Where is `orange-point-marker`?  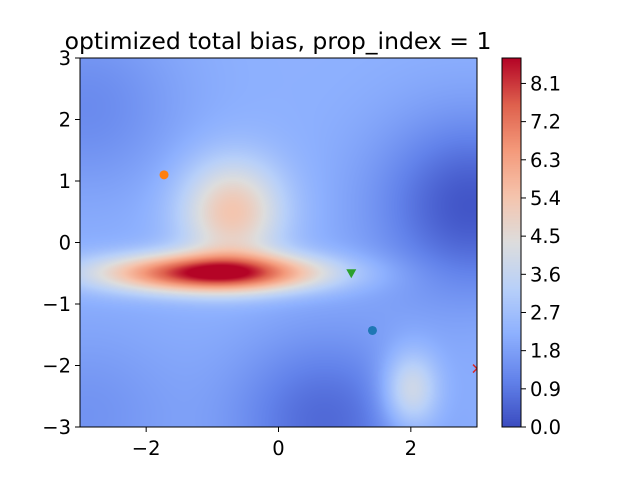
orange-point-marker is located at coordinates (164, 175).